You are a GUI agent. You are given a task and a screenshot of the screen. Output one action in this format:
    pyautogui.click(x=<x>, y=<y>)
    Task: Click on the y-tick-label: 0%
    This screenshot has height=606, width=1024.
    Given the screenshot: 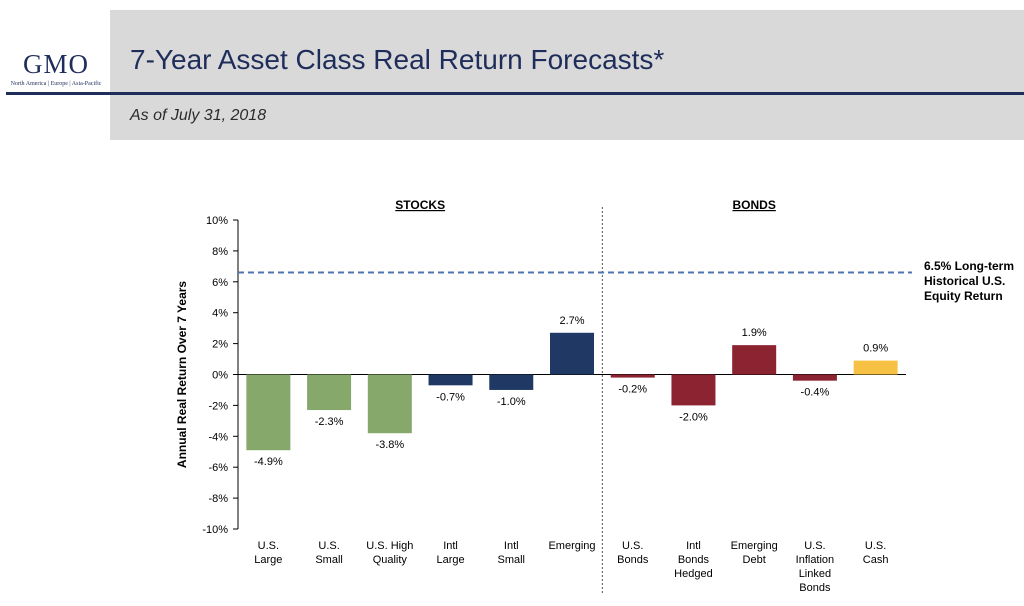 What is the action you would take?
    pyautogui.click(x=220, y=376)
    